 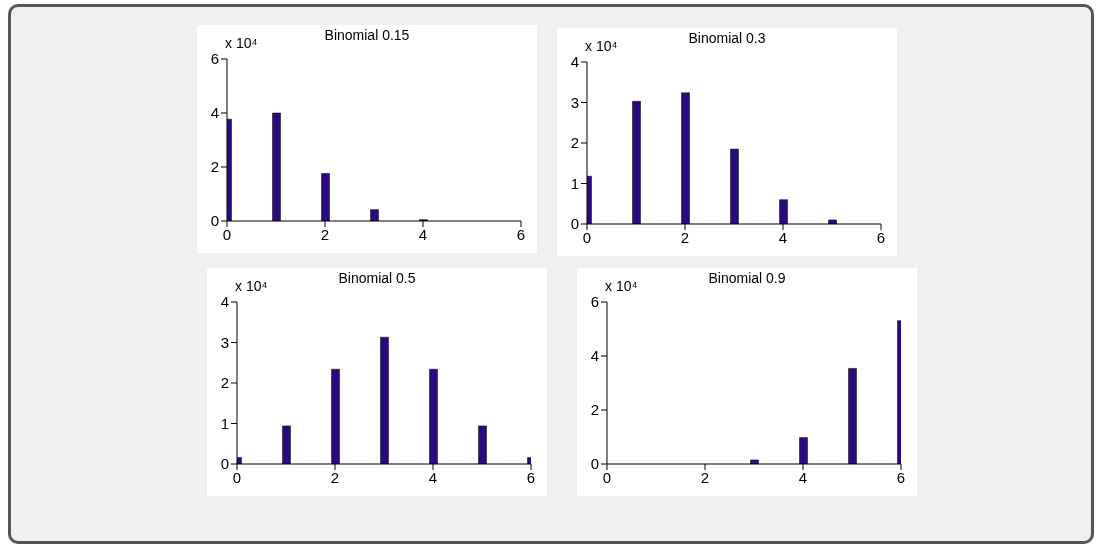 I want to click on chart-title: Binomial 0.3, so click(x=727, y=38).